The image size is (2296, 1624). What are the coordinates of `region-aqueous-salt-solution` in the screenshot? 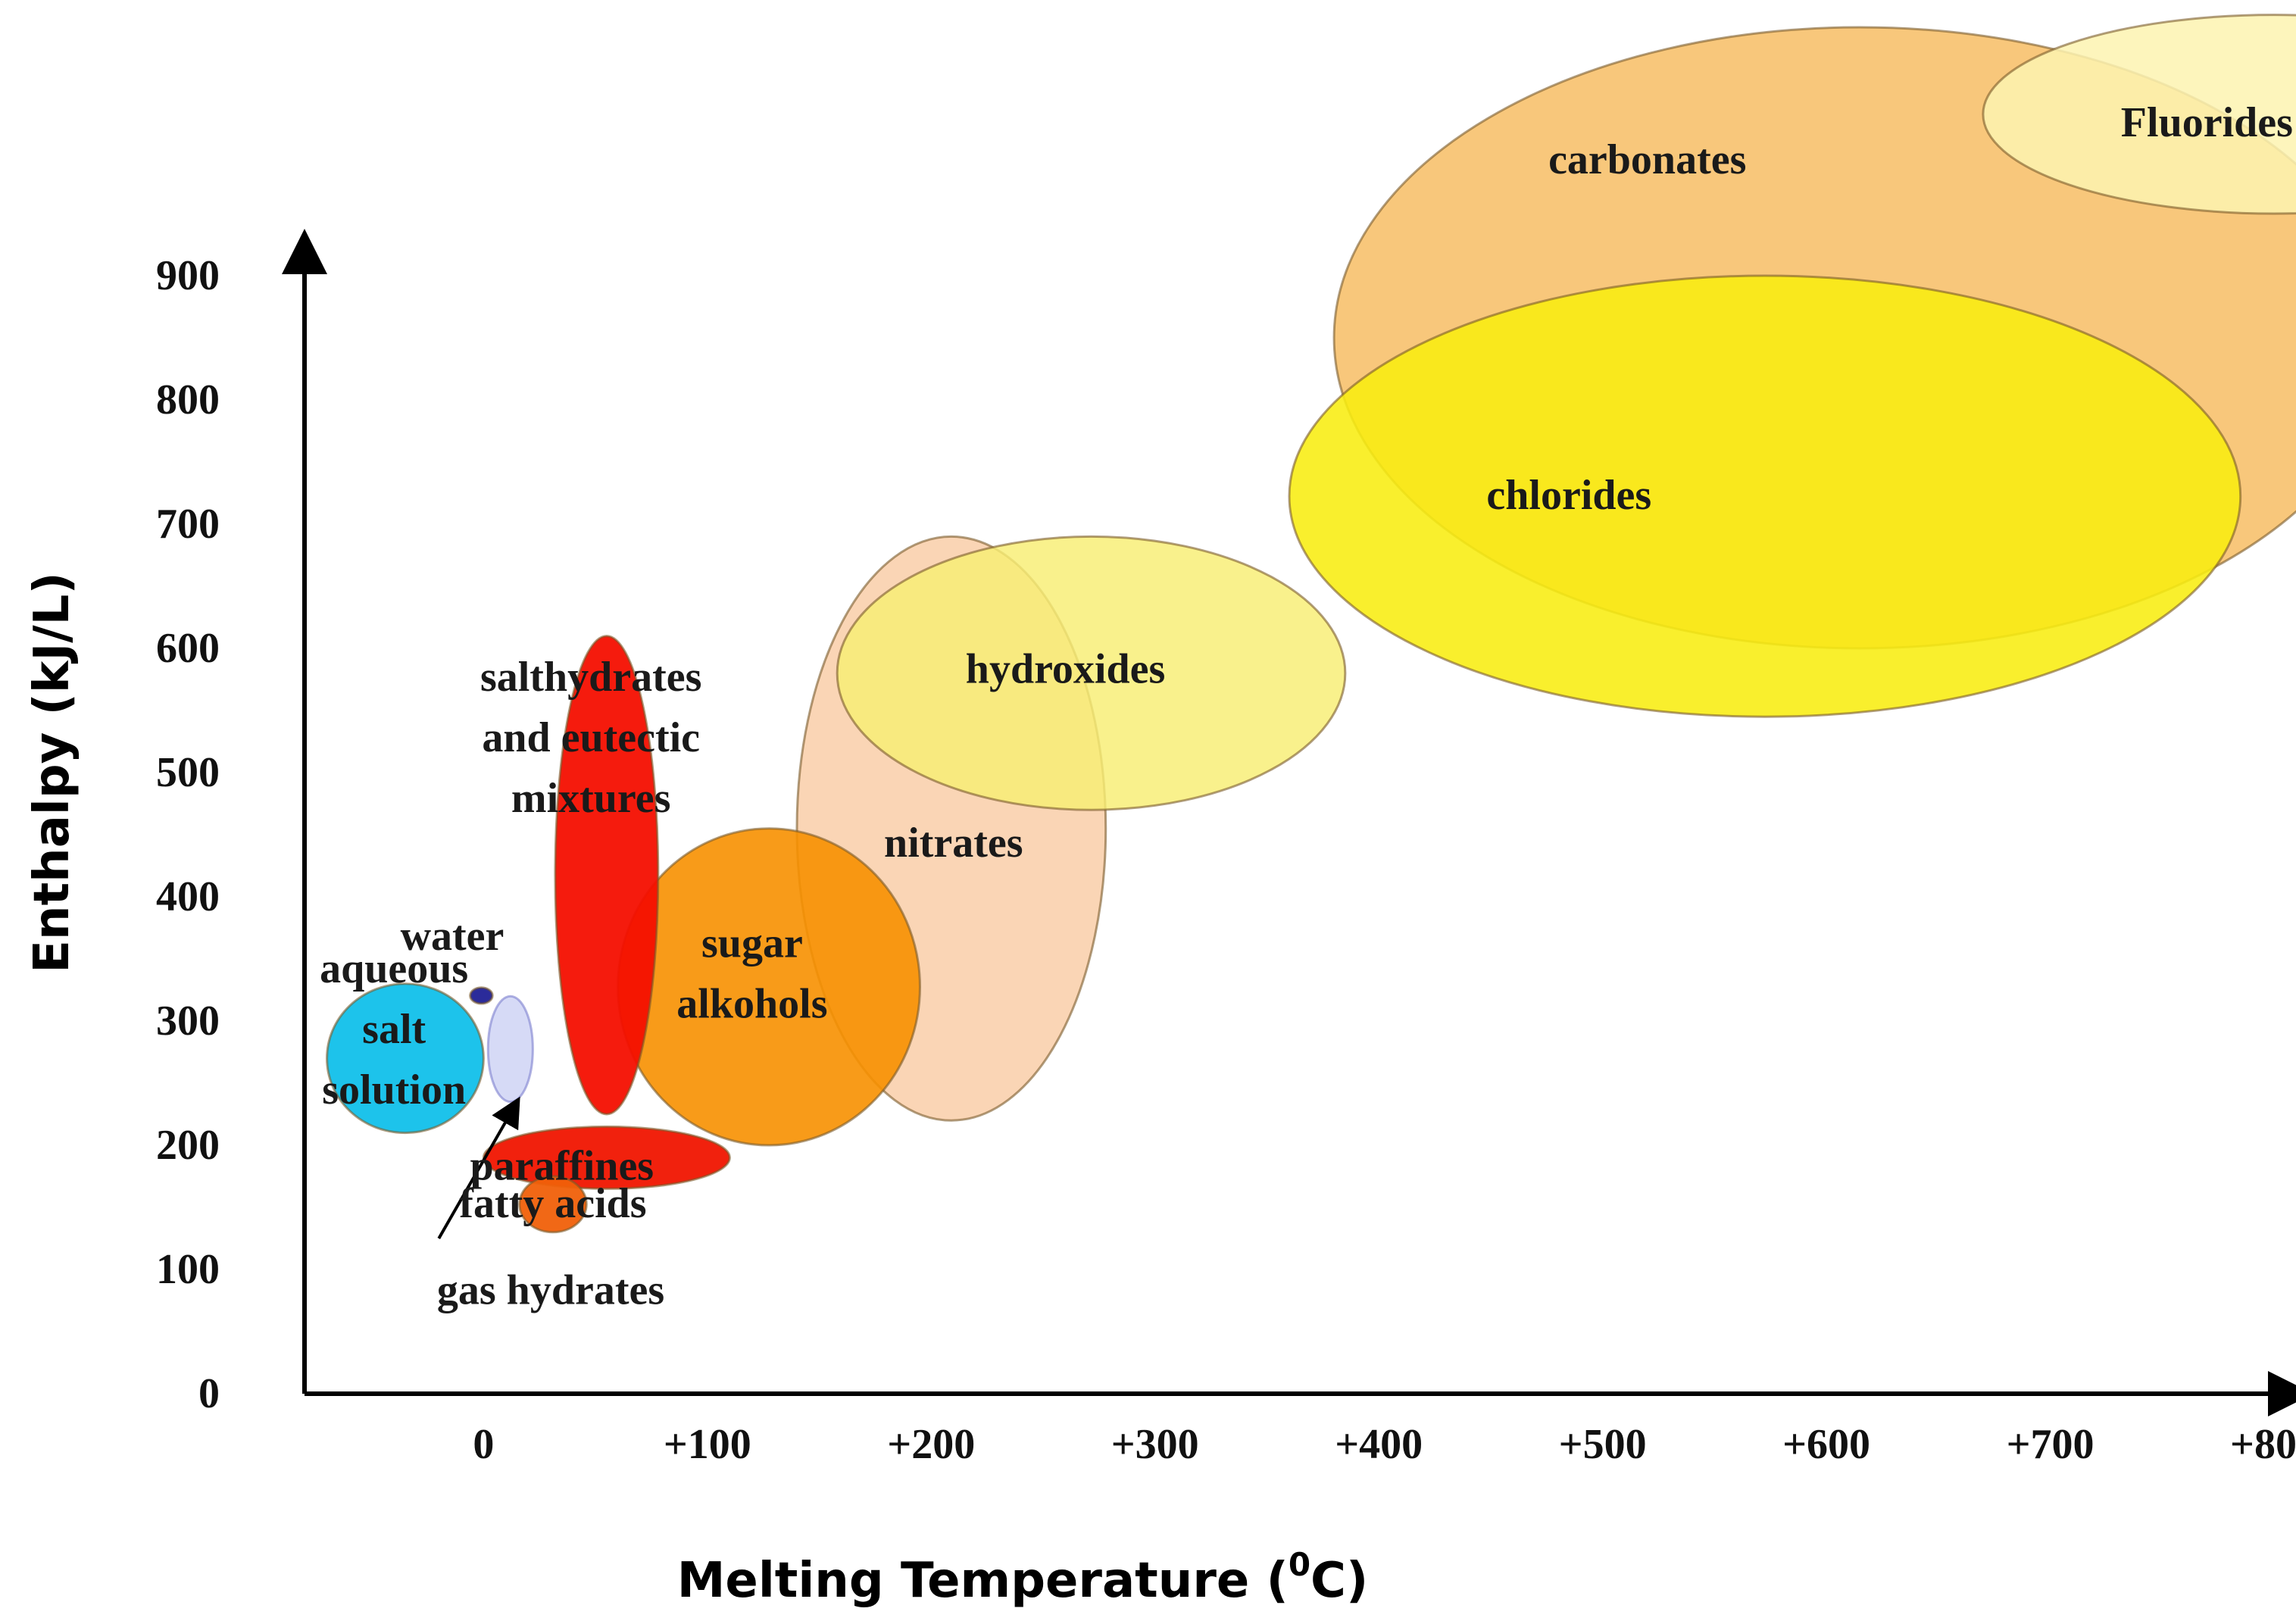 It's located at (405, 1058).